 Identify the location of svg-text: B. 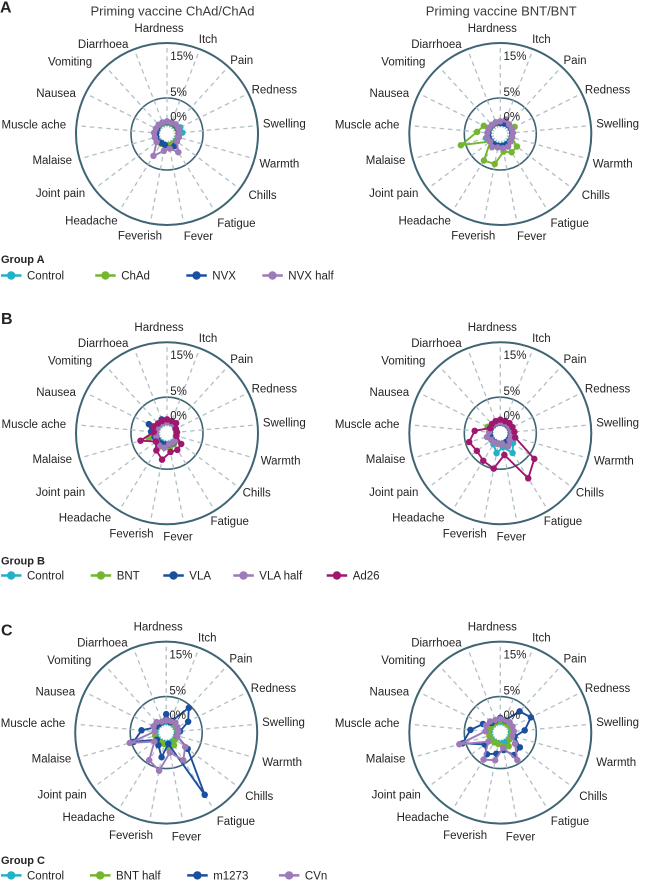
(7, 319).